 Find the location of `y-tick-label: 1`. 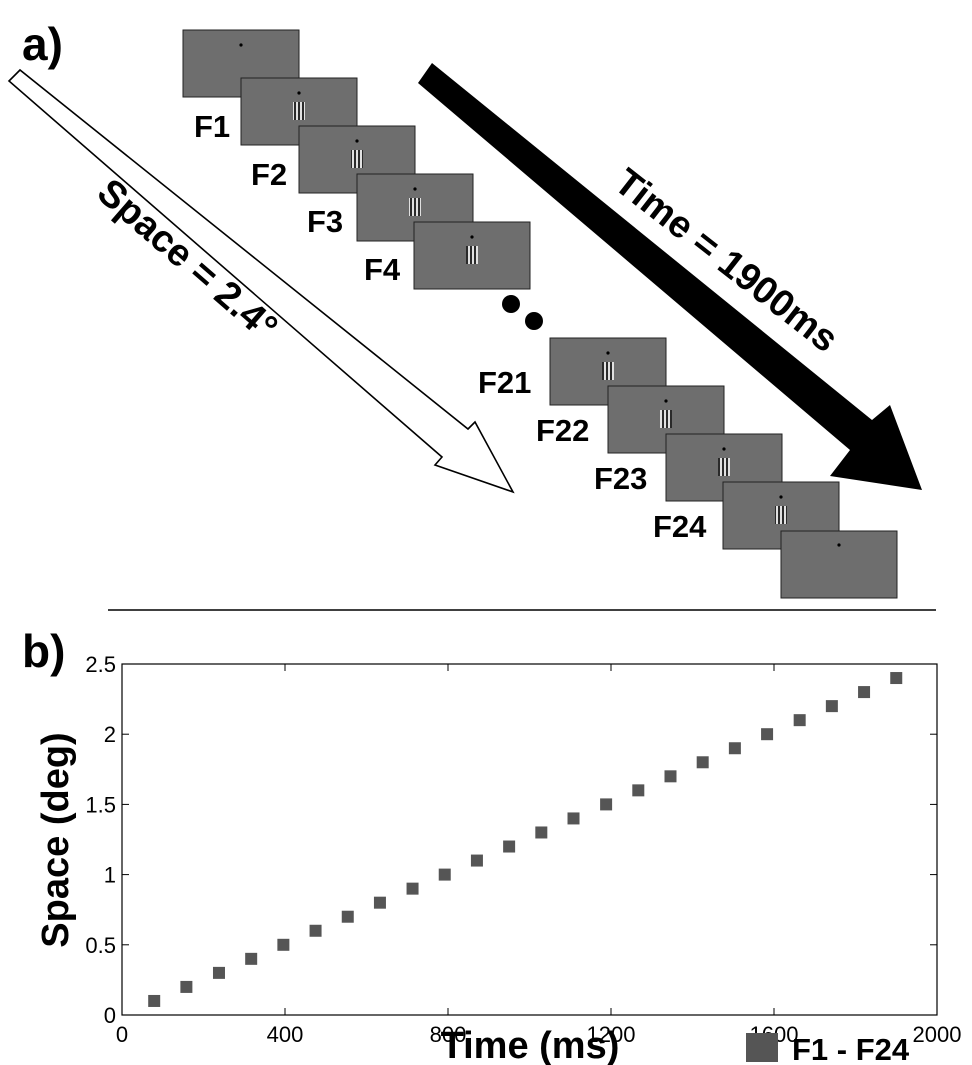

y-tick-label: 1 is located at coordinates (110, 875).